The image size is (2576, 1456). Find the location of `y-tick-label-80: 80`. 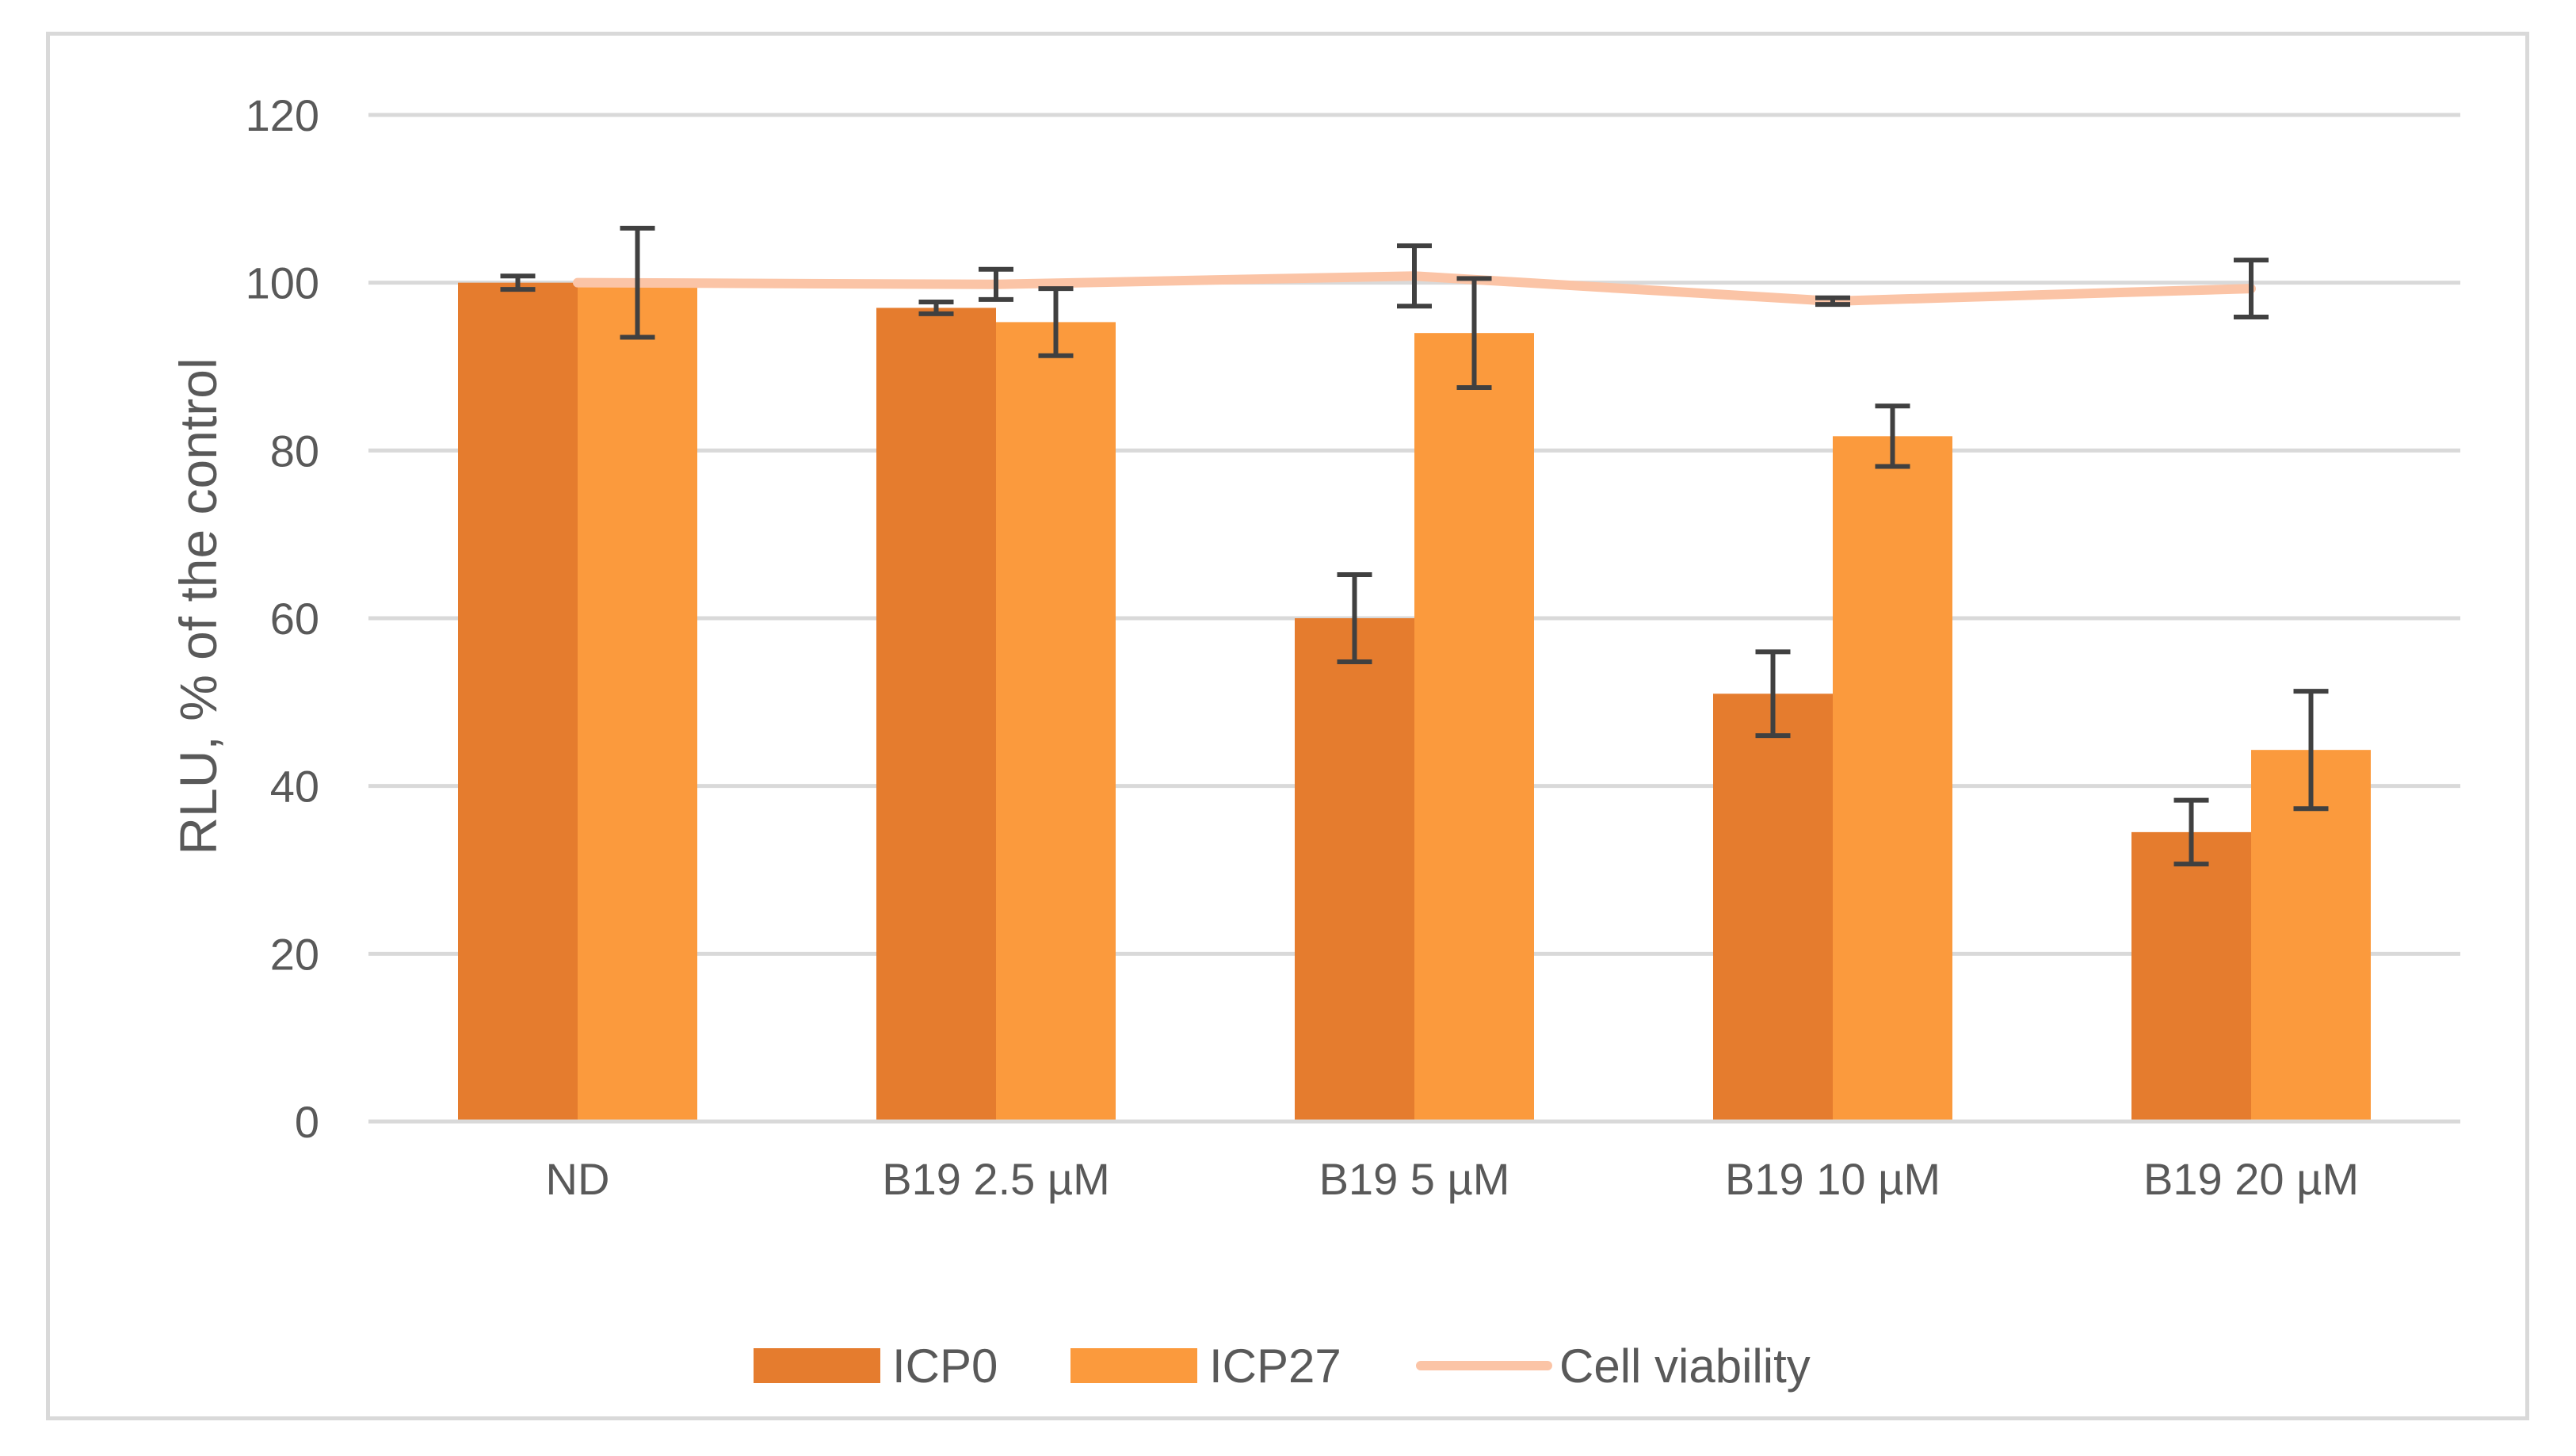

y-tick-label-80: 80 is located at coordinates (294, 451).